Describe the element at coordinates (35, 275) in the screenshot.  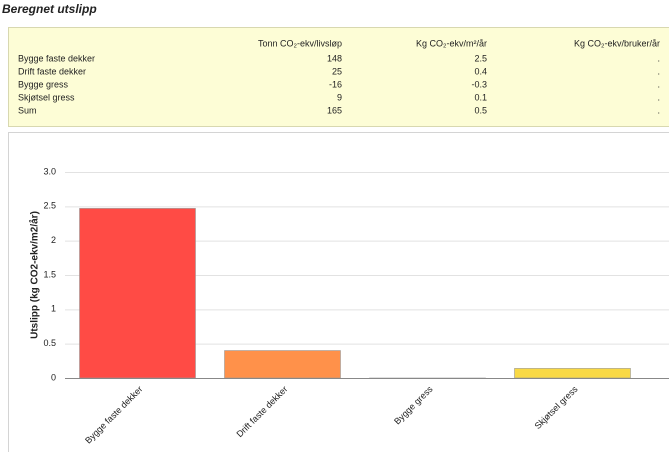
I see `y-axis-title: Utslipp (kg CO2-ekv/m2/år)` at that location.